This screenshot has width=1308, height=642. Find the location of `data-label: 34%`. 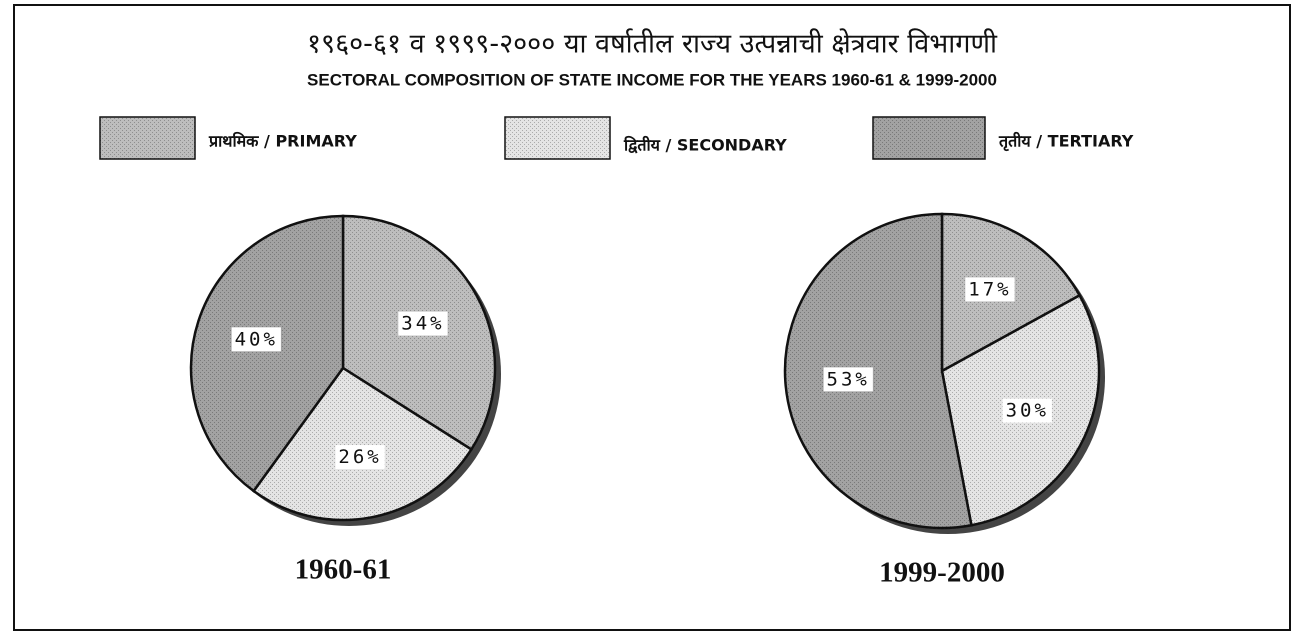

data-label: 34% is located at coordinates (422, 324).